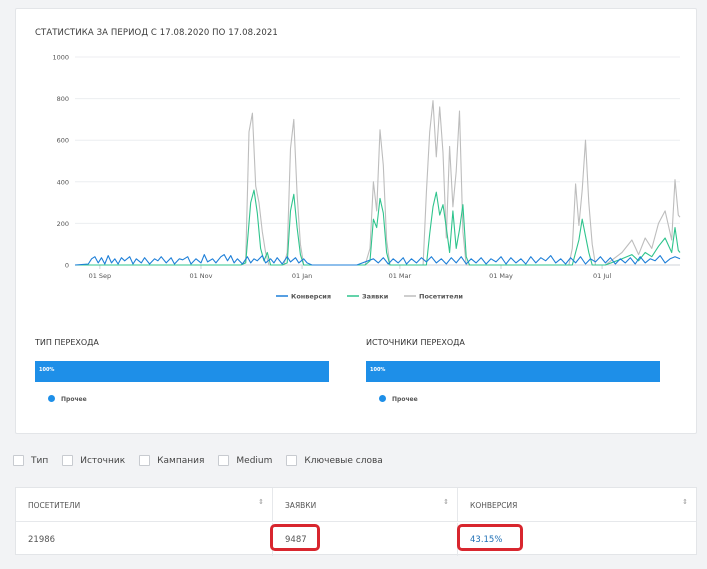 This screenshot has height=569, width=707. I want to click on y-tick-label: 600, so click(63, 141).